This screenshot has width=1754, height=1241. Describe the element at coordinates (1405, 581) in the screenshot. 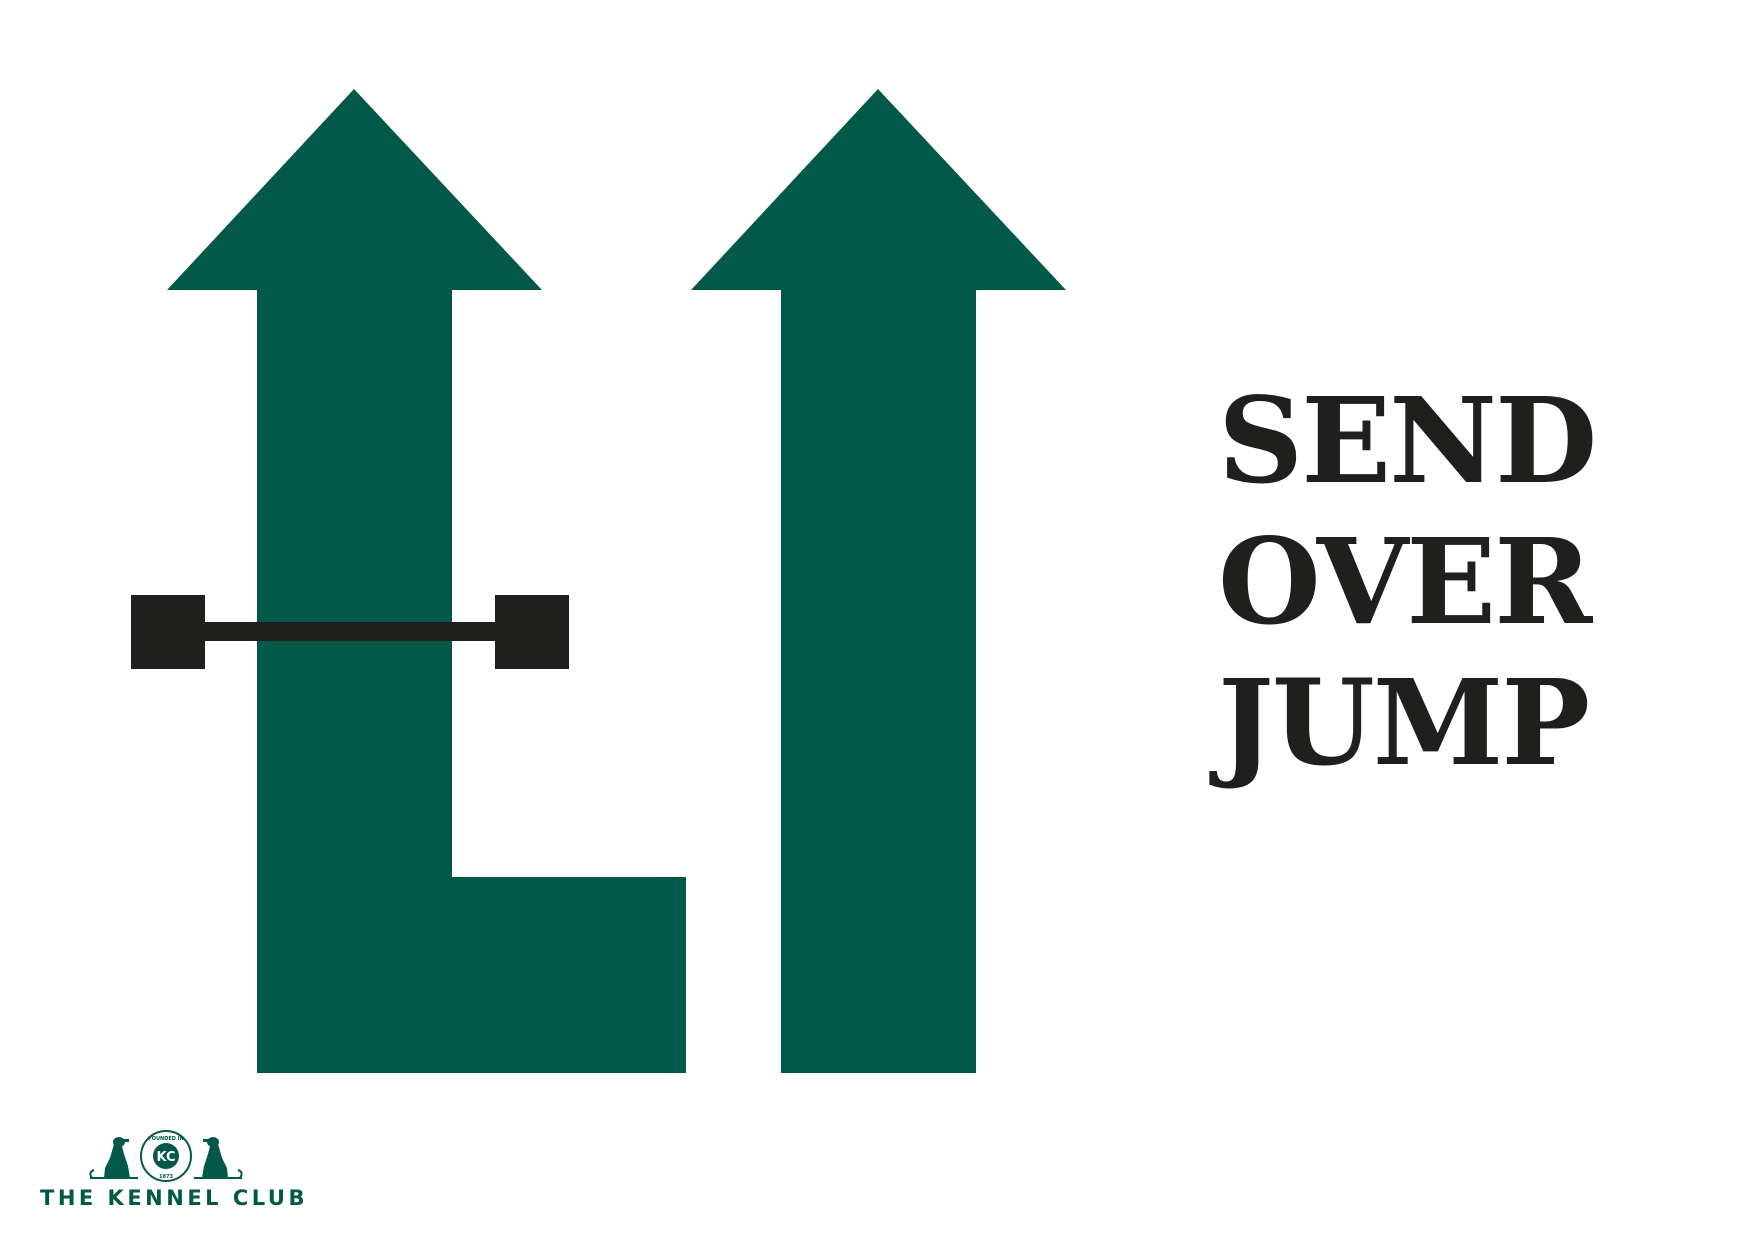

I see `title-line-over: OVER` at that location.